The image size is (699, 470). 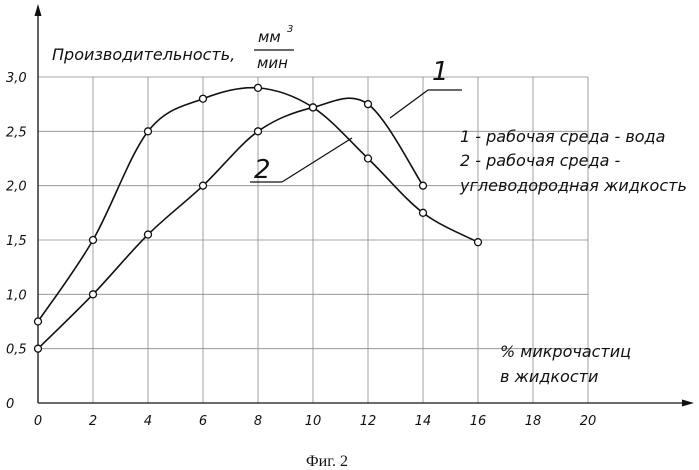 What do you see at coordinates (588, 421) in the screenshot?
I see `x-tick-label: 20` at bounding box center [588, 421].